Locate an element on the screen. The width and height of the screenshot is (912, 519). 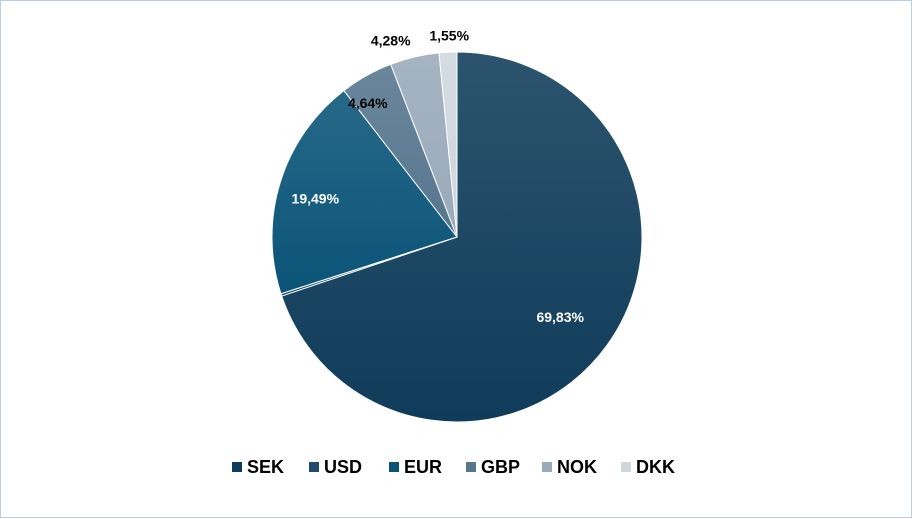
data-label-nok: 4,28% is located at coordinates (391, 41).